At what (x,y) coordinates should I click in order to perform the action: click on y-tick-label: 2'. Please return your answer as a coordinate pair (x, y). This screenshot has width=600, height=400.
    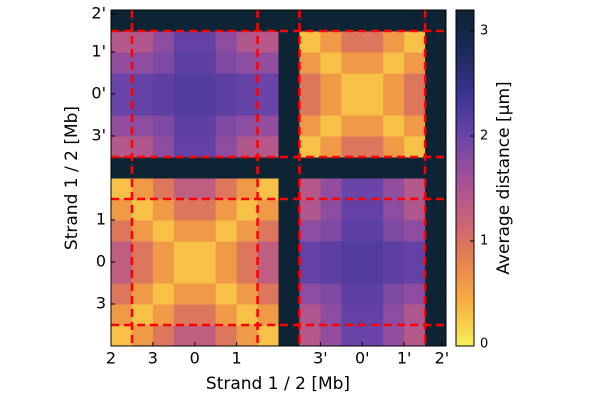
    Looking at the image, I should click on (98, 13).